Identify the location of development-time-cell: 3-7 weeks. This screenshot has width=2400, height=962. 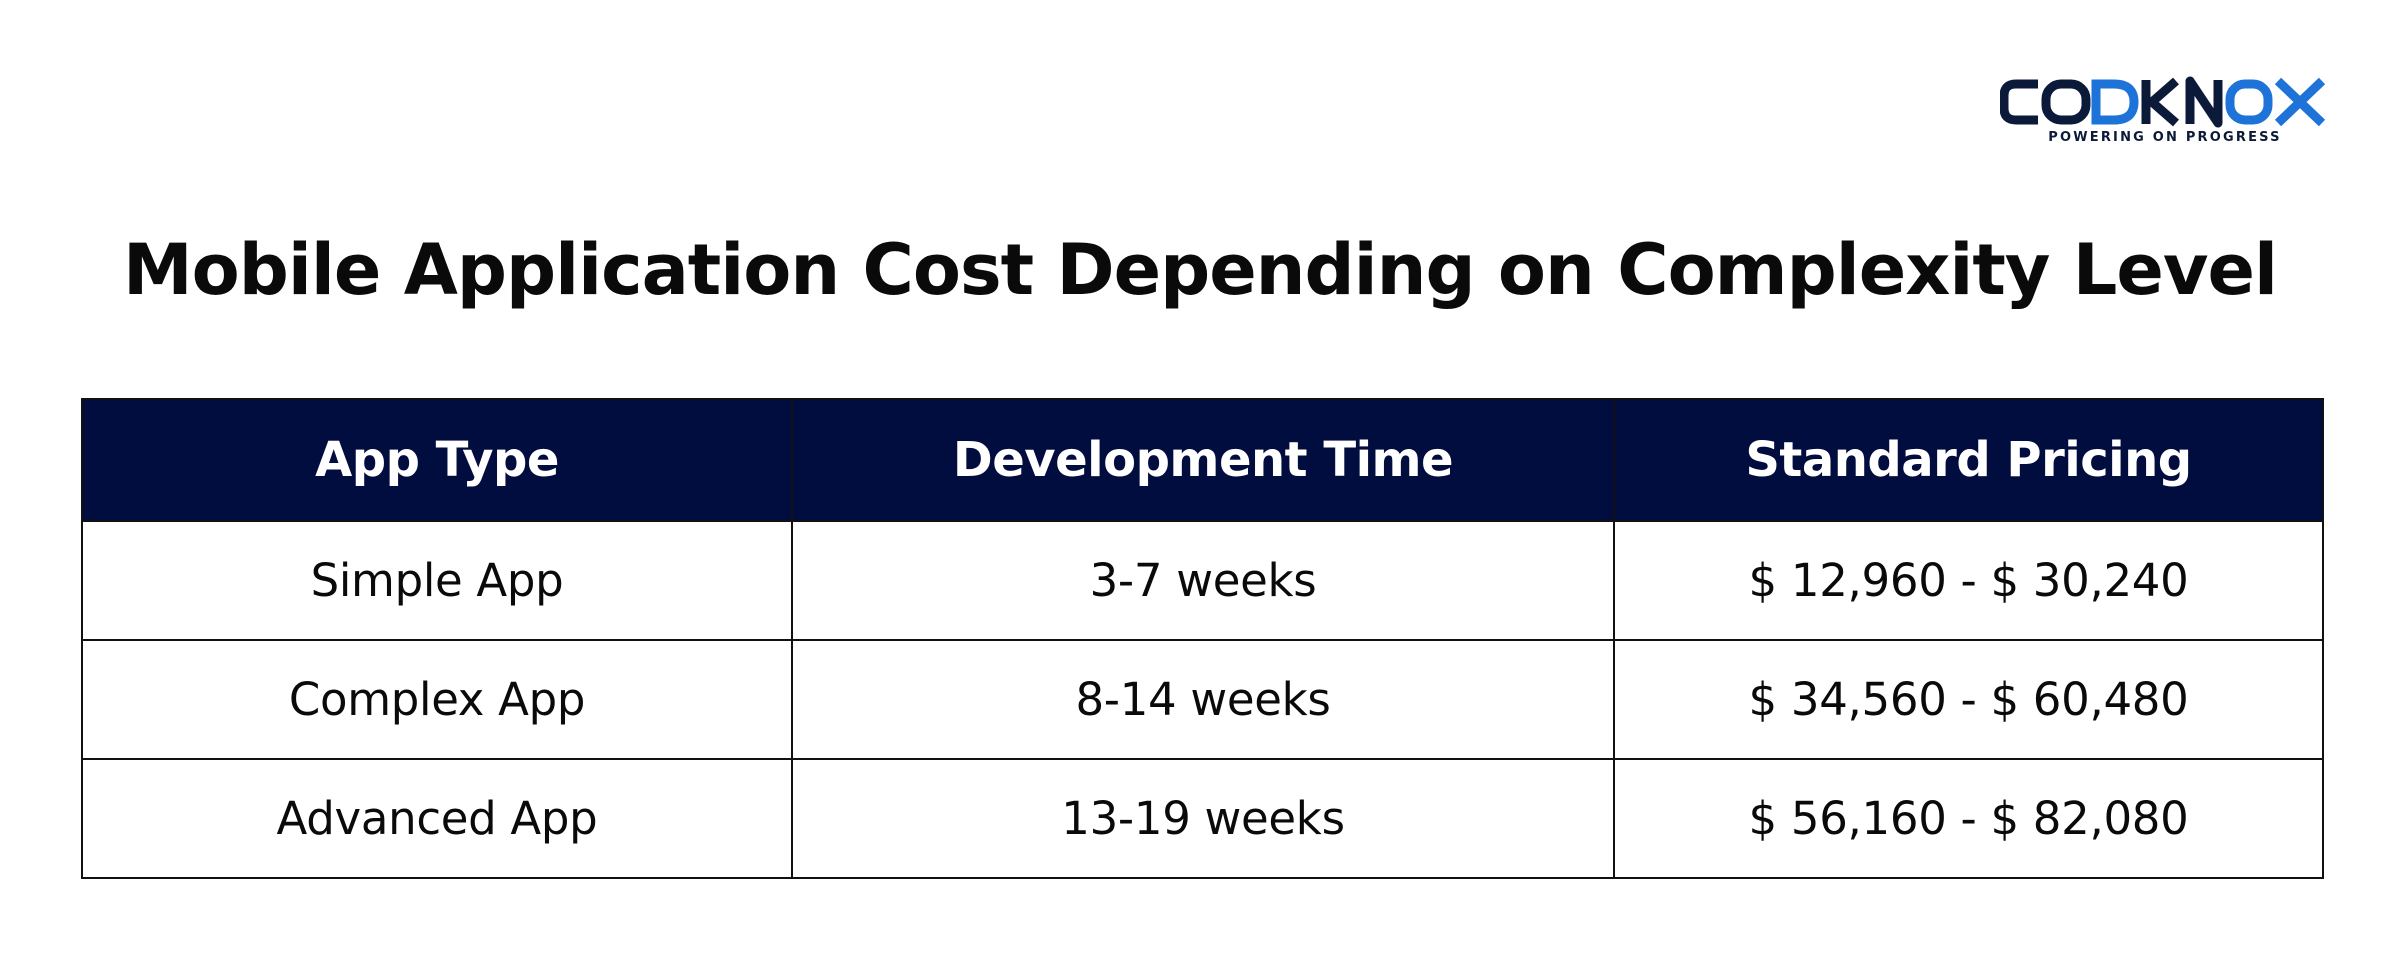
(1203, 580).